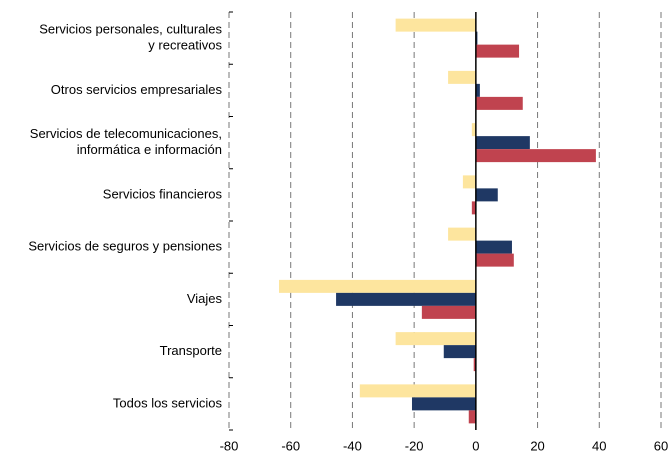  What do you see at coordinates (137, 89) in the screenshot?
I see `y-tick-label: Otros servicios empresariales` at bounding box center [137, 89].